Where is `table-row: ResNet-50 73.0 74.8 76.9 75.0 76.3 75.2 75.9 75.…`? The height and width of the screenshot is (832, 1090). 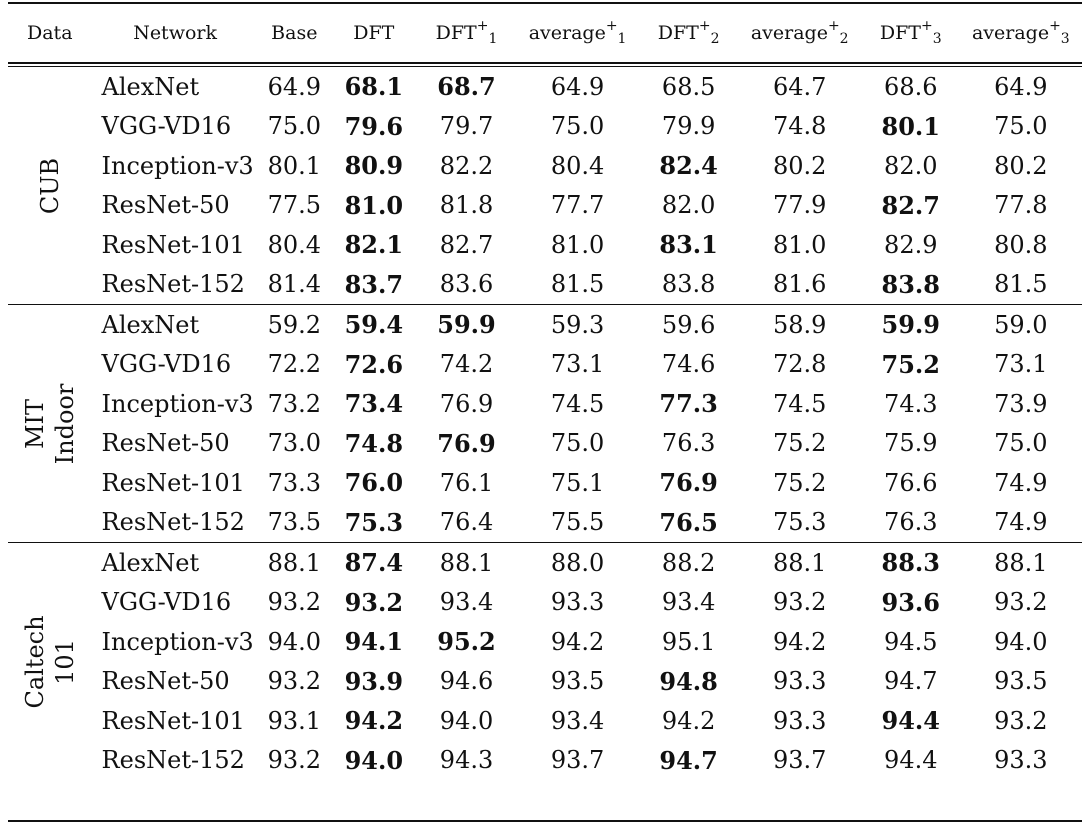
table-row: ResNet-50 73.0 74.8 76.9 75.0 76.3 75.2 75.9 75.… is located at coordinates (545, 444).